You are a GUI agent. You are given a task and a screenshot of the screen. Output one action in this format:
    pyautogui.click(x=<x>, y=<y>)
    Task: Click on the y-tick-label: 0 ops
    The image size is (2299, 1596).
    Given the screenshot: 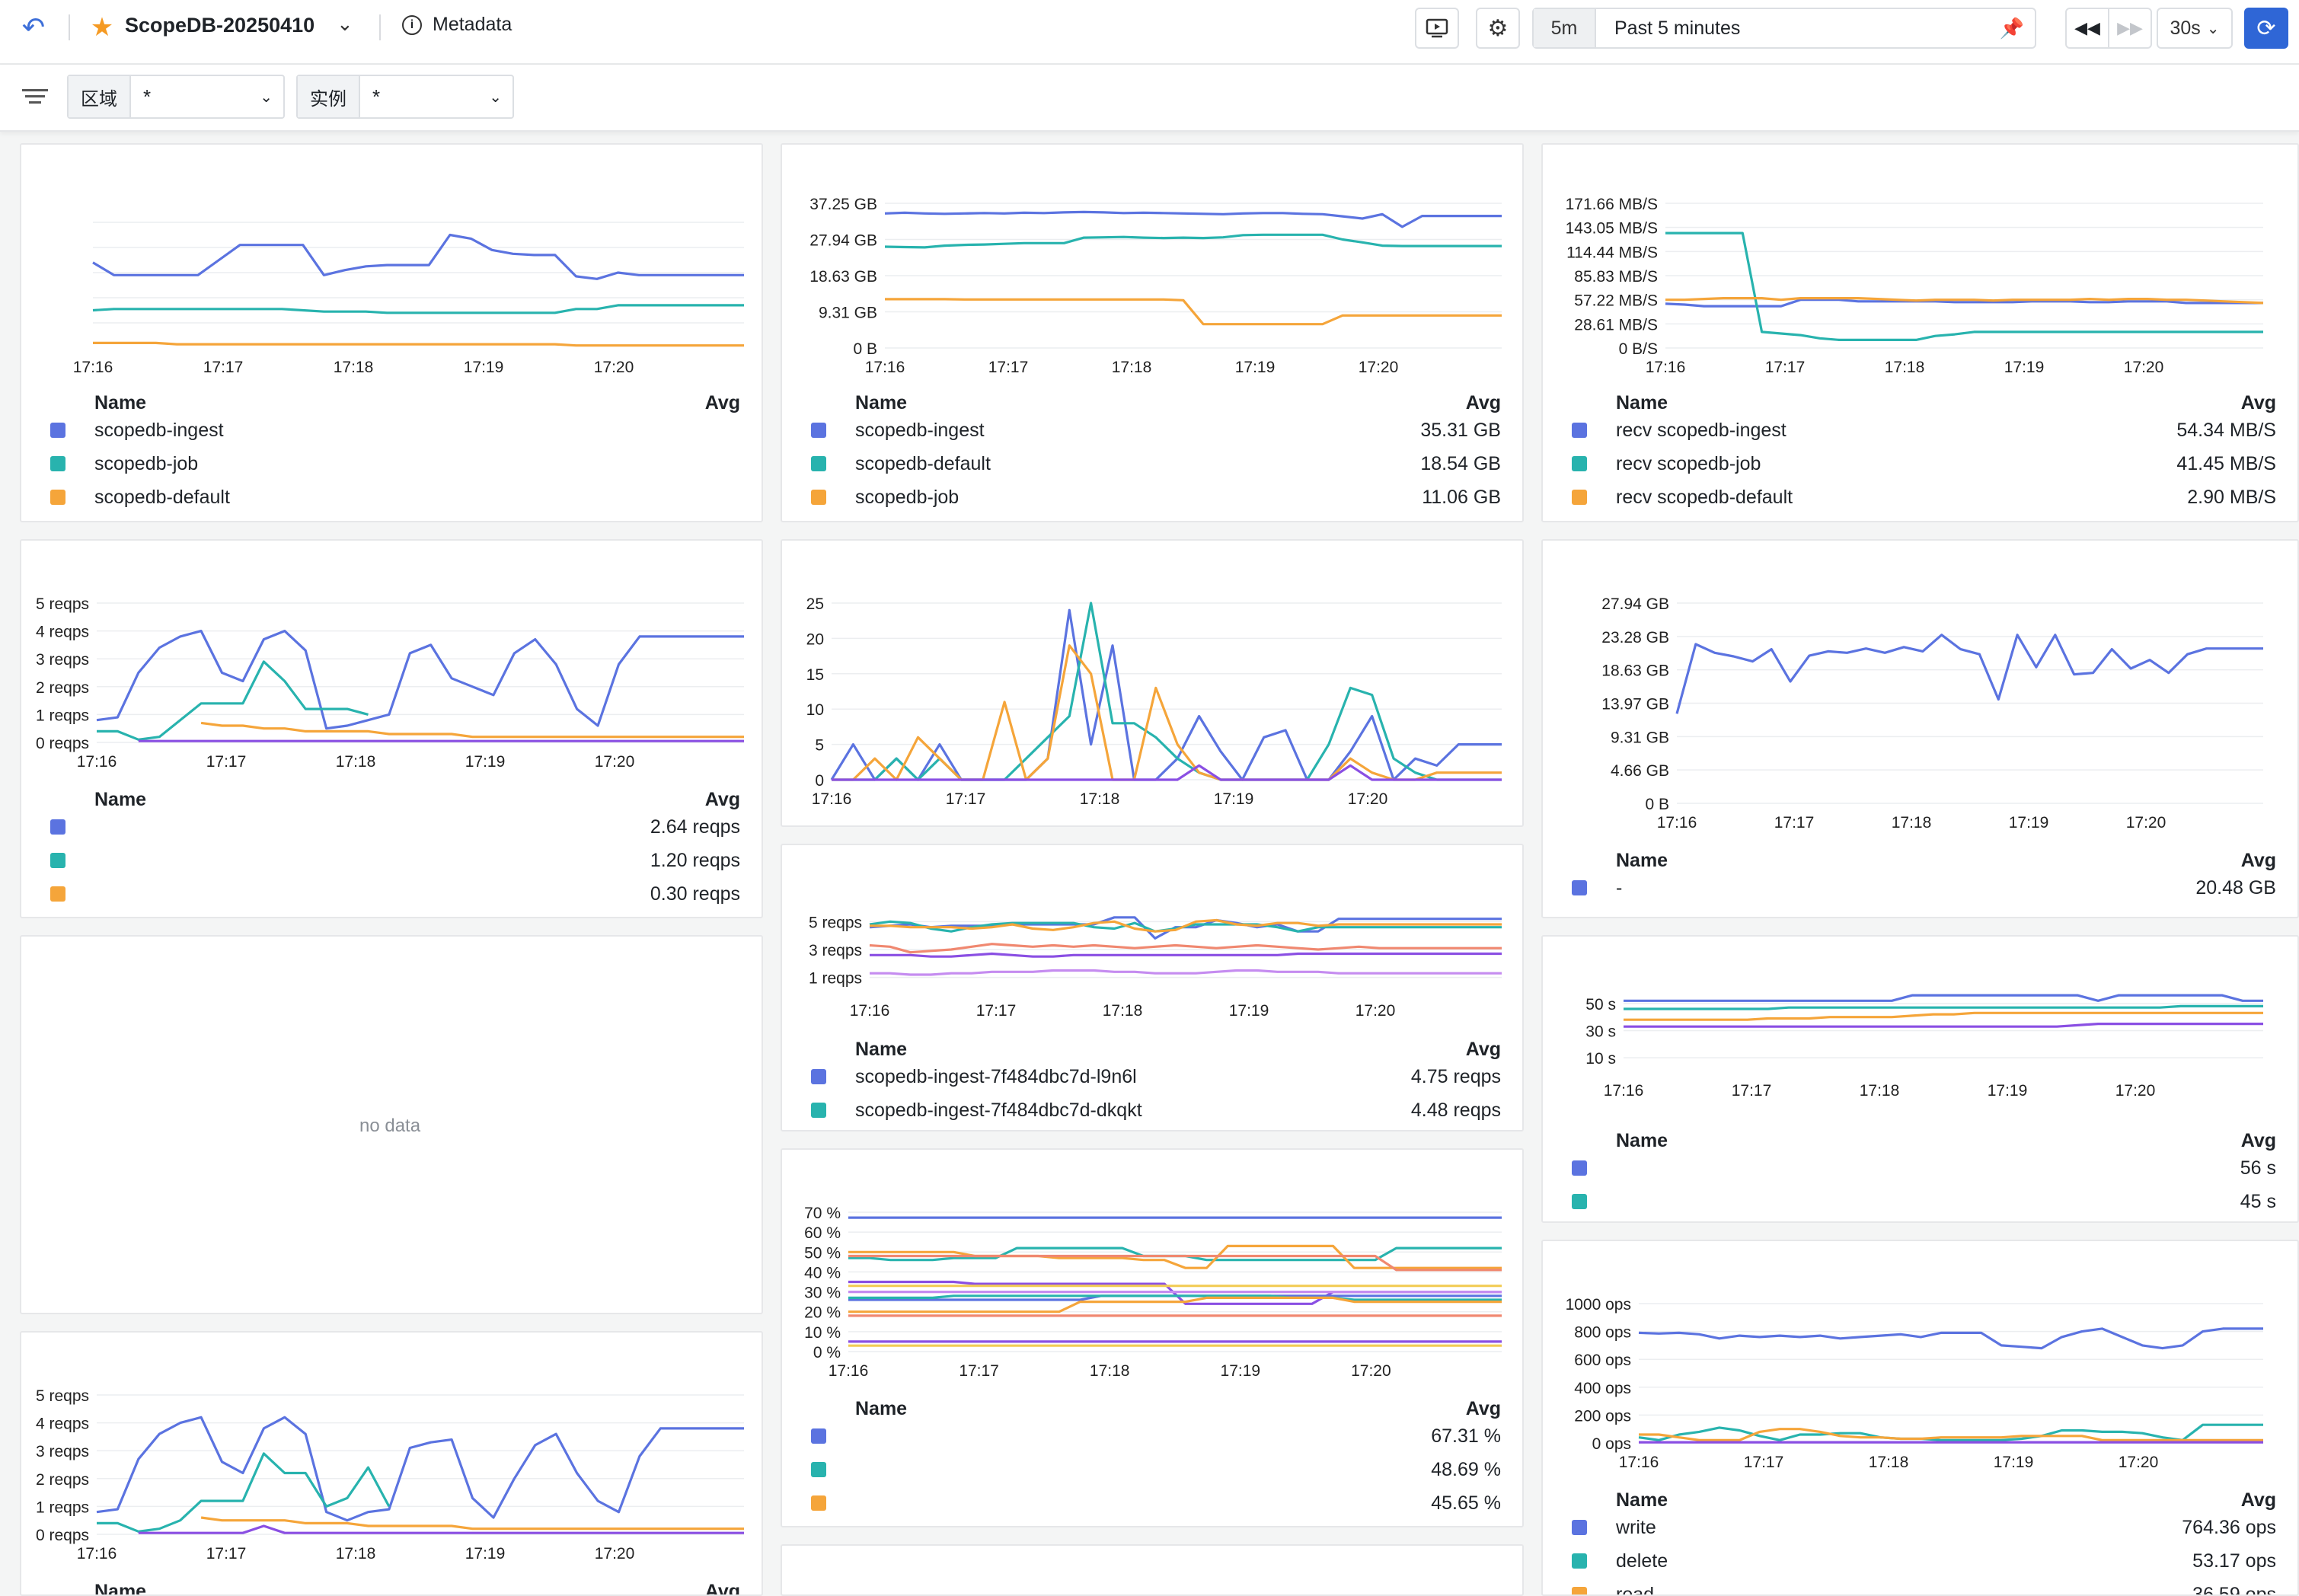 What is the action you would take?
    pyautogui.click(x=1611, y=1444)
    